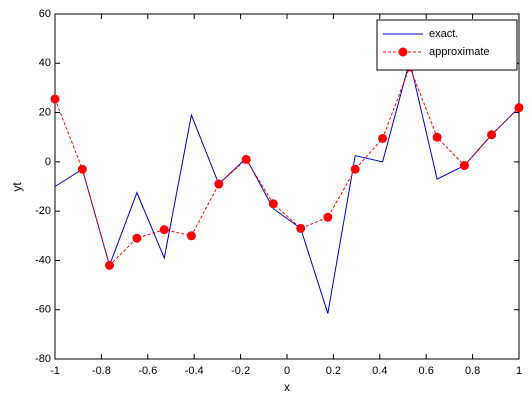 The image size is (532, 401). Describe the element at coordinates (333, 371) in the screenshot. I see `x-tick-label: 0.2` at that location.